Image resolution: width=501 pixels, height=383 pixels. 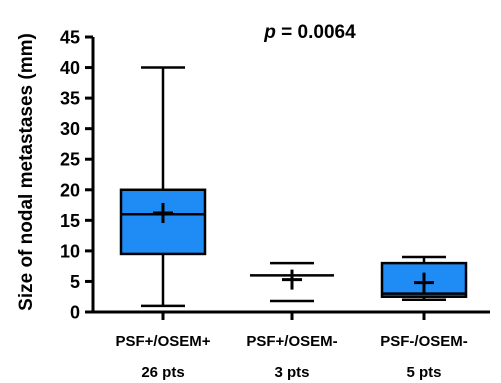 What do you see at coordinates (70, 160) in the screenshot?
I see `y-tick-label: 25` at bounding box center [70, 160].